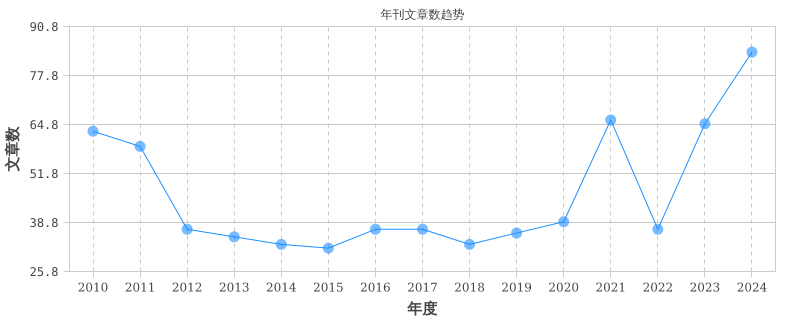 This screenshot has height=330, width=790. What do you see at coordinates (13, 149) in the screenshot?
I see `y-axis-title: 文章数` at bounding box center [13, 149].